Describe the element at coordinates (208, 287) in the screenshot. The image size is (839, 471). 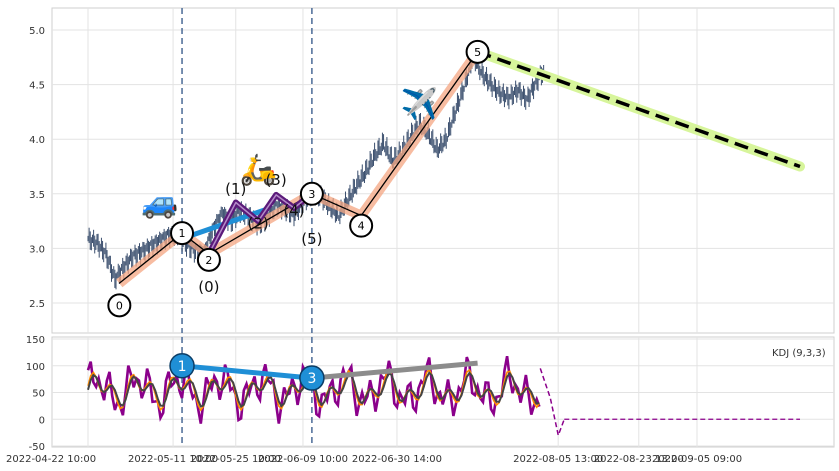
I see `subwave-label: (0)` at that location.